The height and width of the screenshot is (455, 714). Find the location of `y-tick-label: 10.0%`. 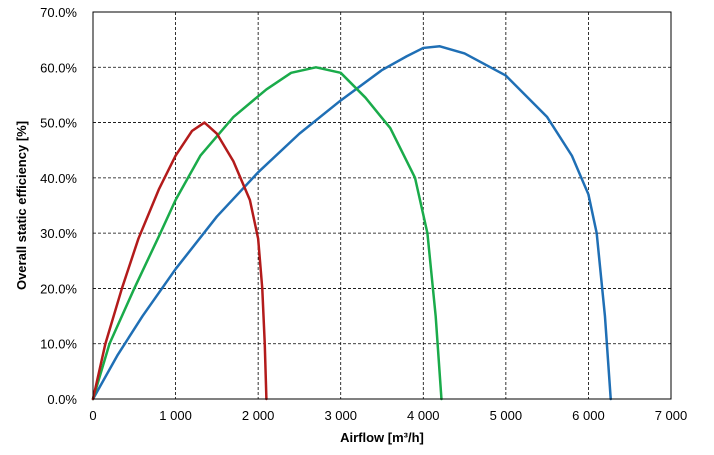

y-tick-label: 10.0% is located at coordinates (58, 344).